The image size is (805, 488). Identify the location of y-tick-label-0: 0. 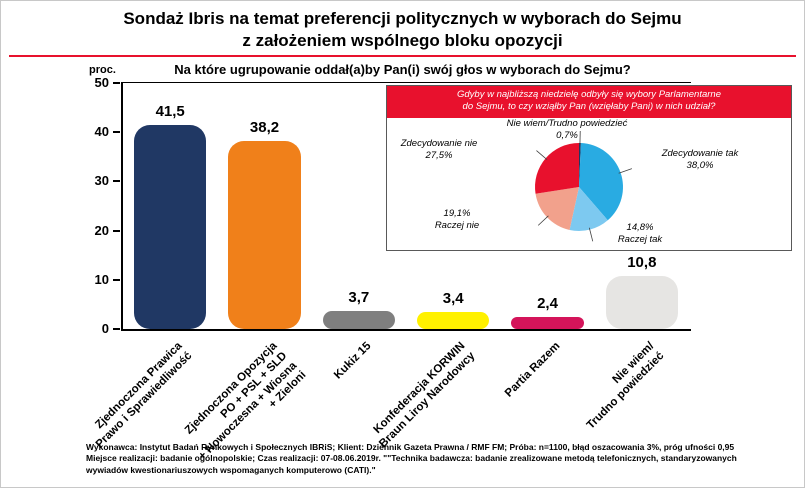
(105, 328).